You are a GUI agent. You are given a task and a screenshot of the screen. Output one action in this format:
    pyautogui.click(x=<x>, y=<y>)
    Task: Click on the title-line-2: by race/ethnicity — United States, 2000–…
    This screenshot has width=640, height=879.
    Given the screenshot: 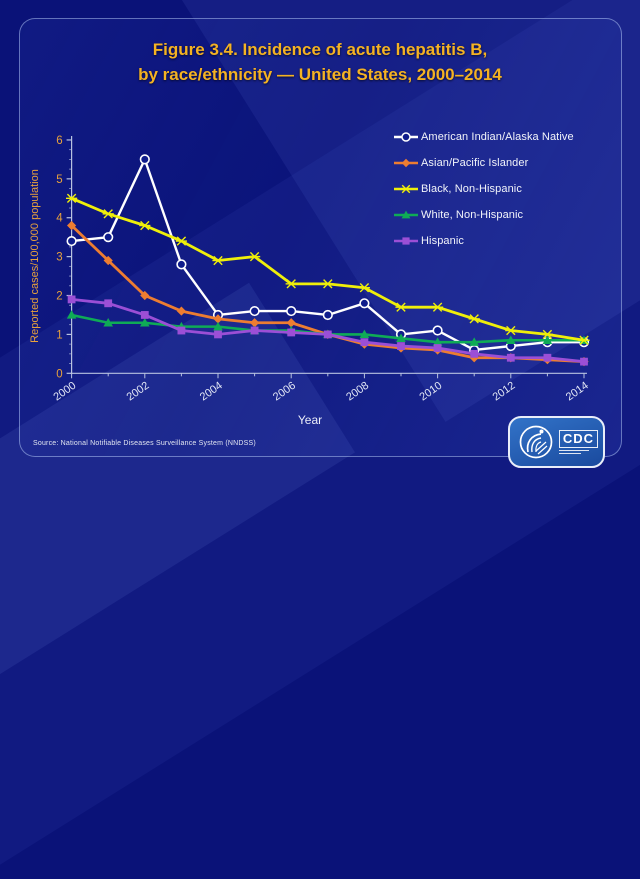 What is the action you would take?
    pyautogui.click(x=320, y=74)
    